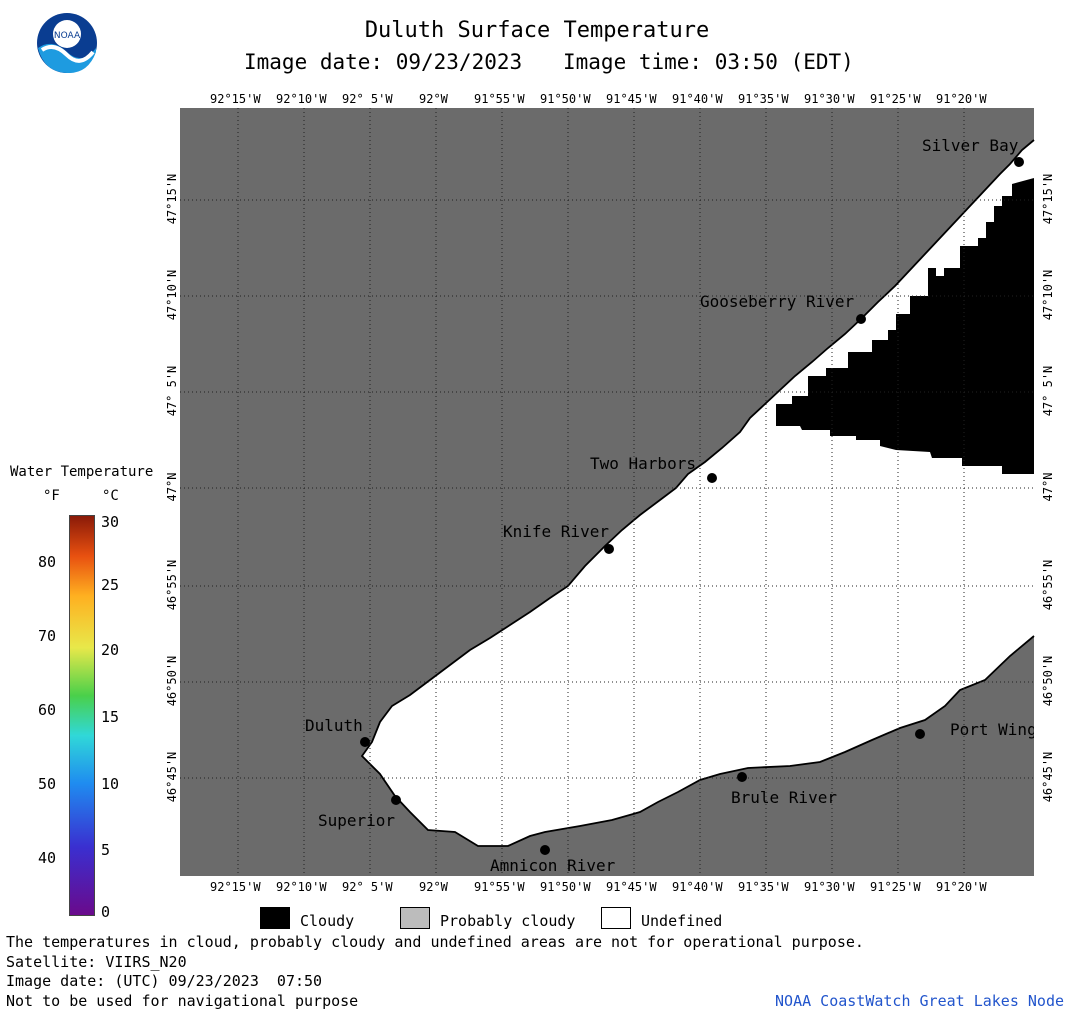  Describe the element at coordinates (556, 531) in the screenshot. I see `label-knife-river: Knife River` at that location.